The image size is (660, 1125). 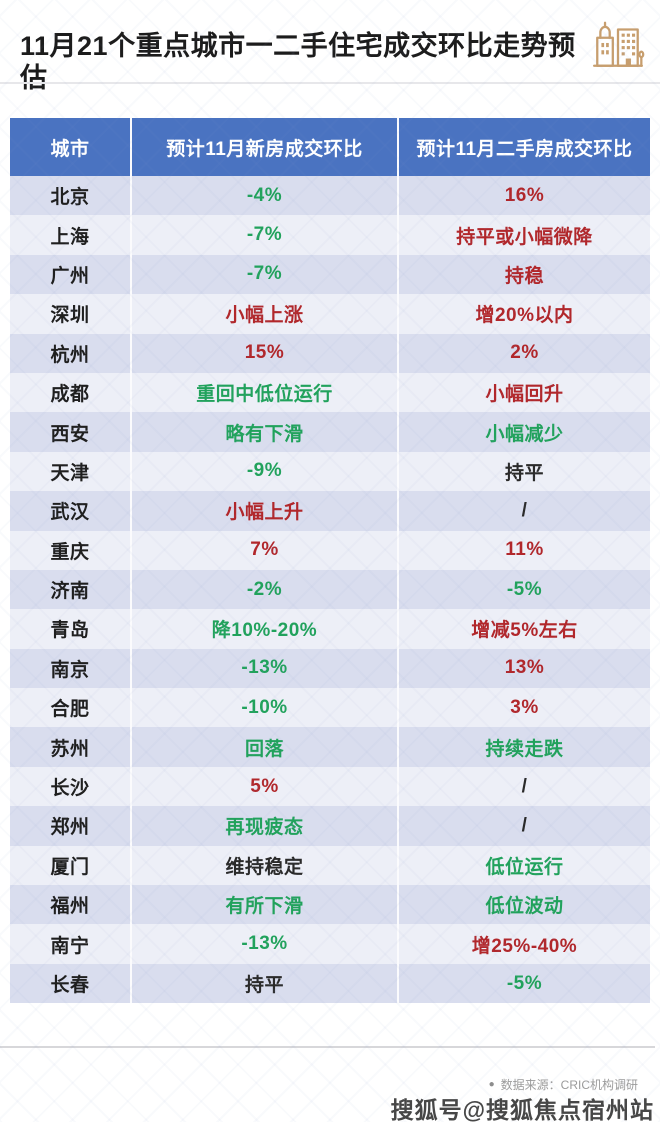 What do you see at coordinates (70, 395) in the screenshot?
I see `city-name: 成都` at bounding box center [70, 395].